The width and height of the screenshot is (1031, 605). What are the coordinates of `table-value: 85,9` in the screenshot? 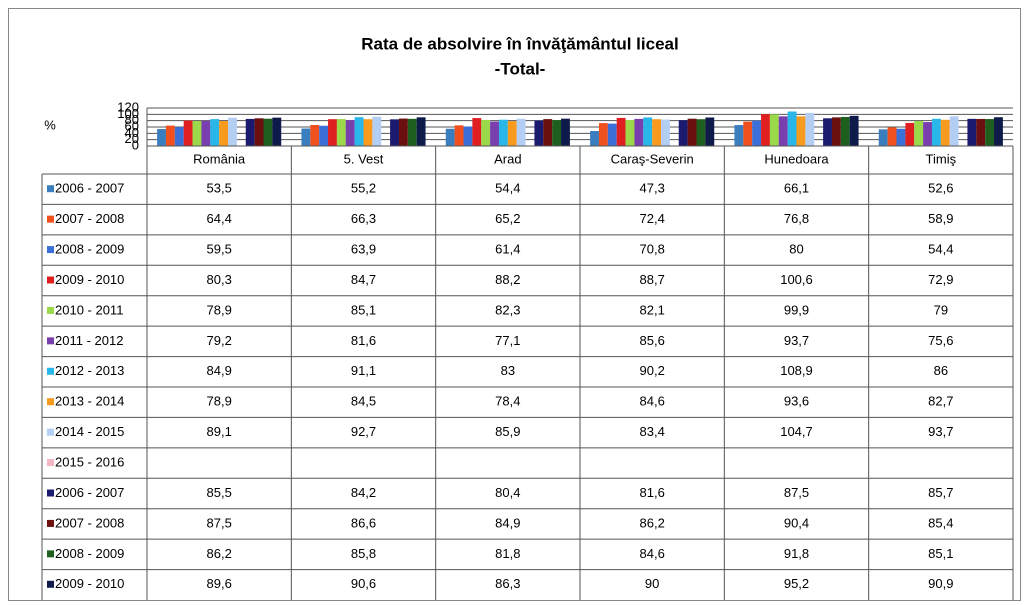 It's located at (507, 431).